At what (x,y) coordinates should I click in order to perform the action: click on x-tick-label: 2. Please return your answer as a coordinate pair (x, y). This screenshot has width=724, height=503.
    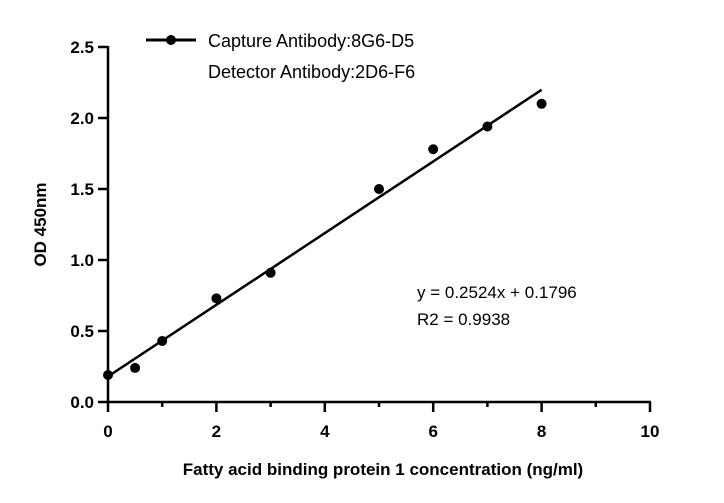
    Looking at the image, I should click on (216, 431).